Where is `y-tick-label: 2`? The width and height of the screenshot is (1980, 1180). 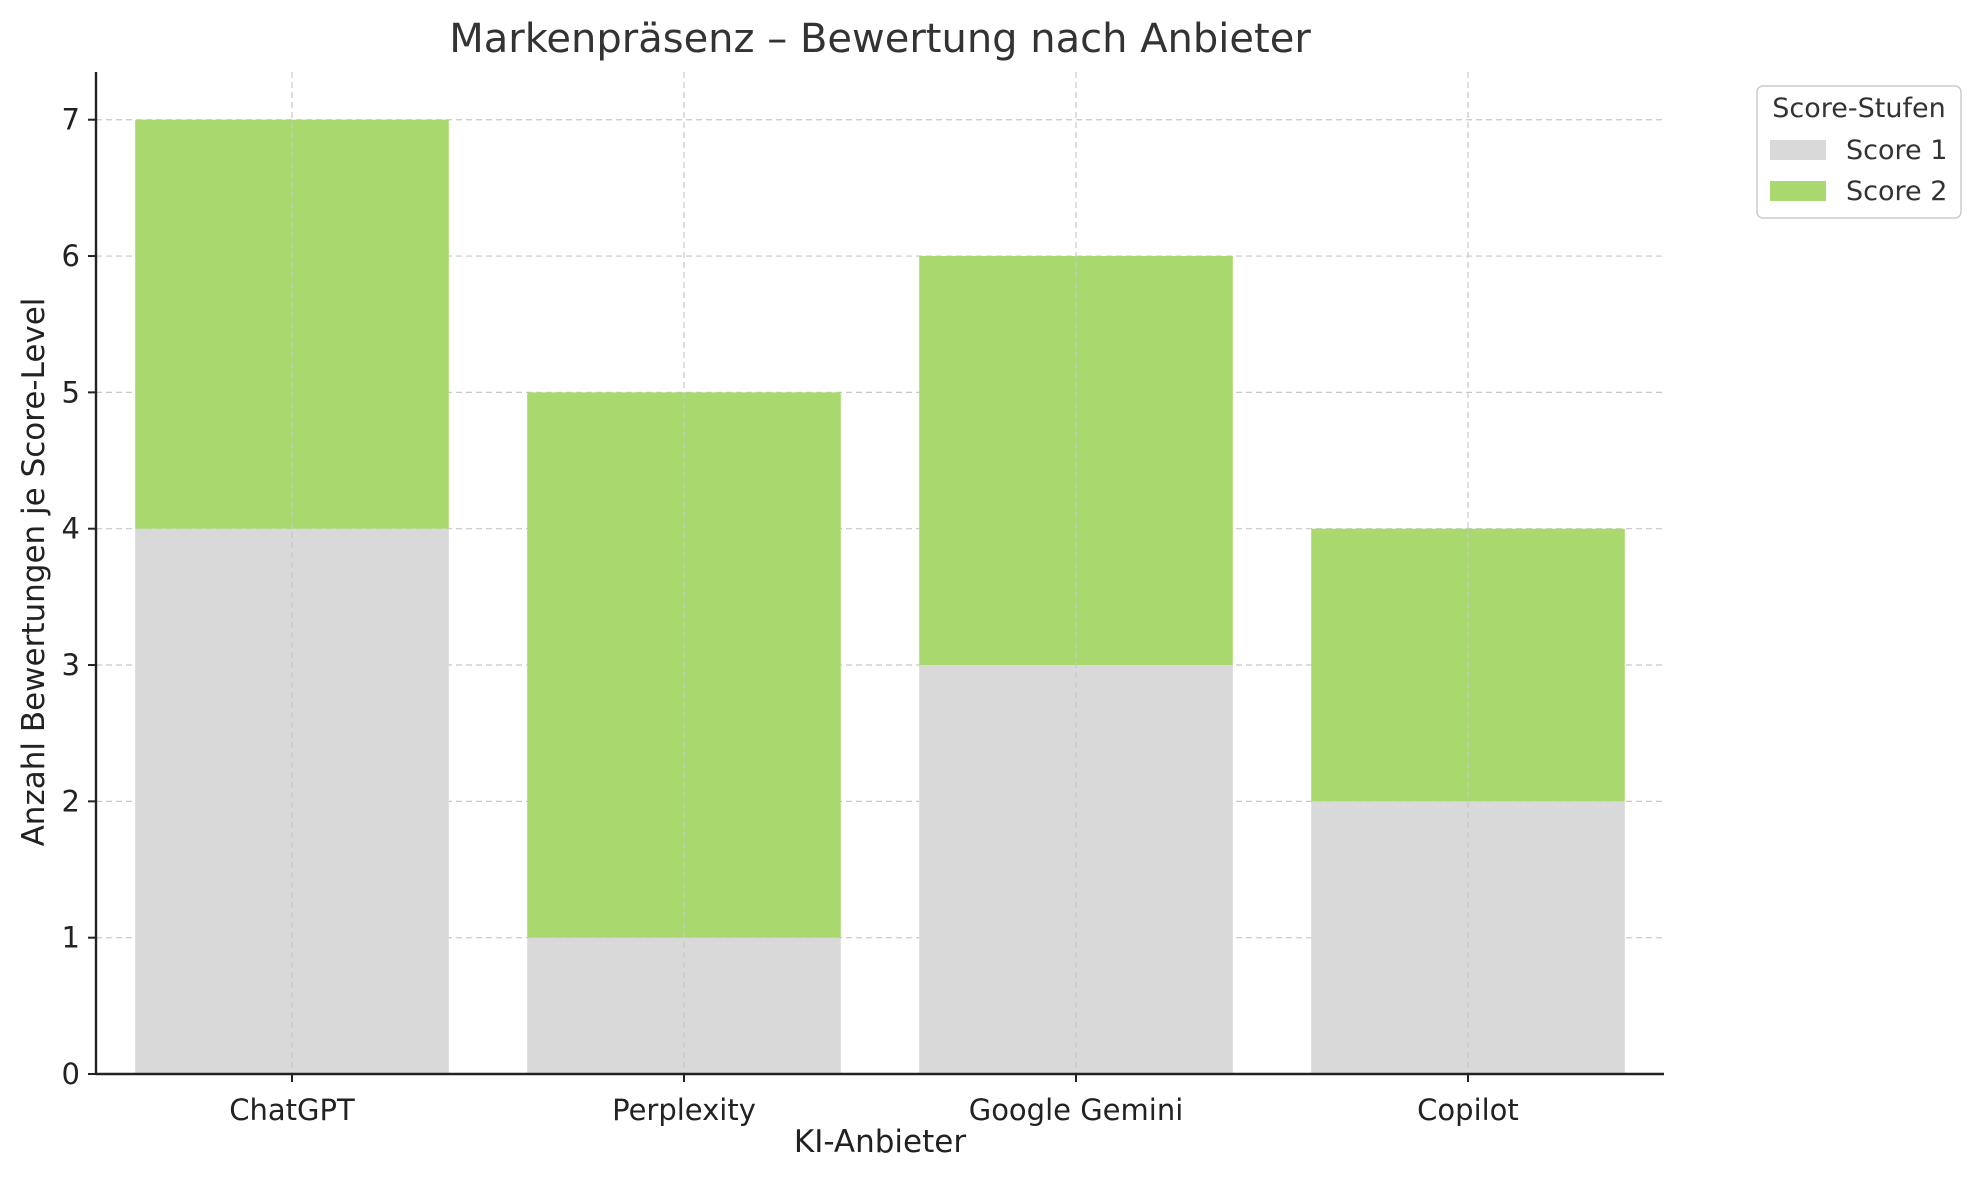 y-tick-label: 2 is located at coordinates (71, 801).